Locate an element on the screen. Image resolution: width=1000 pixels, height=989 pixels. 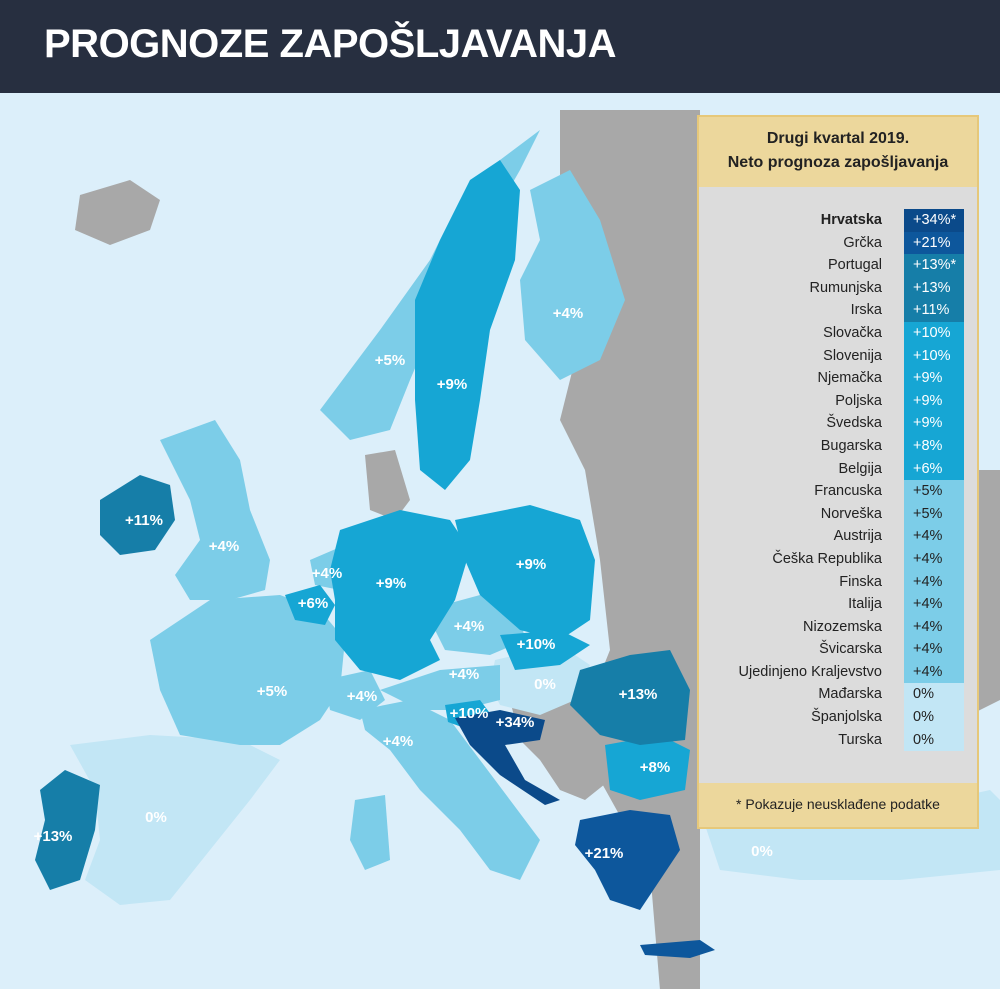
label-bulgaria: +8% is located at coordinates (655, 767).